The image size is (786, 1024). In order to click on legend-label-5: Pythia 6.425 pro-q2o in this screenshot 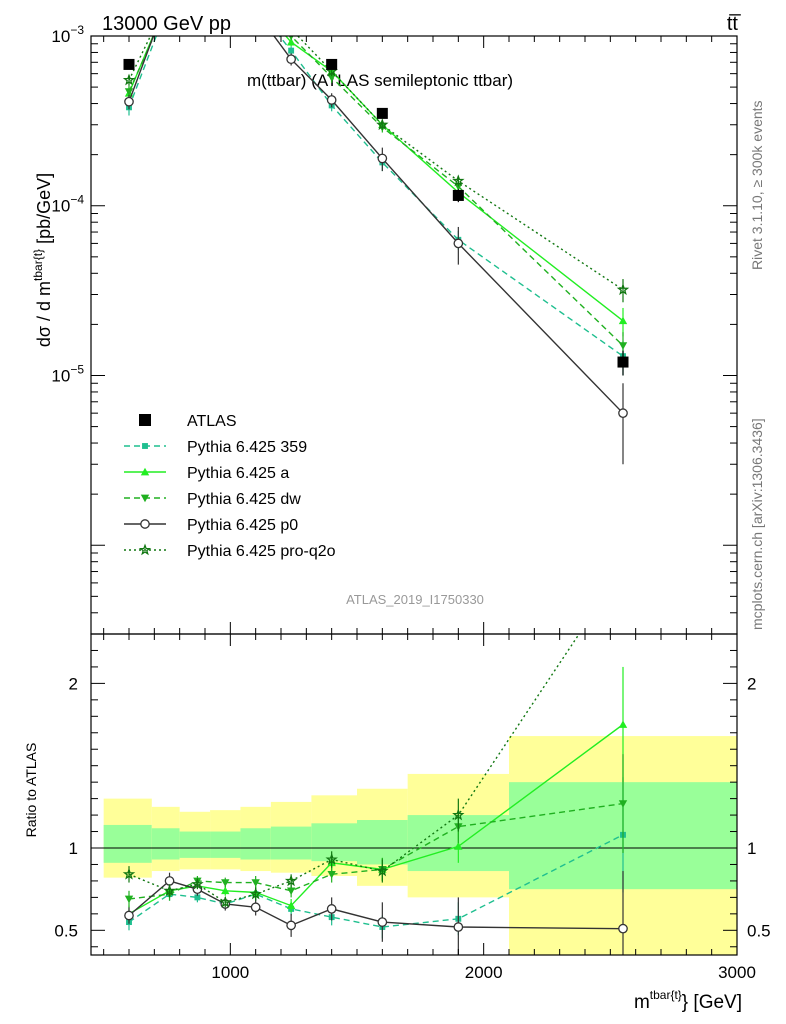, I will do `click(261, 551)`.